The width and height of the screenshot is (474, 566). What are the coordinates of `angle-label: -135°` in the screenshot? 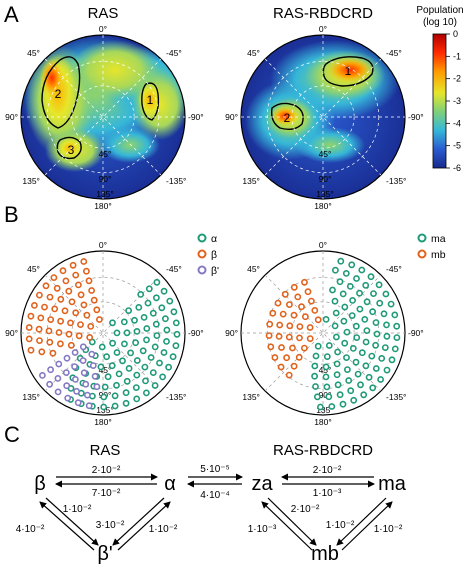 It's located at (396, 397).